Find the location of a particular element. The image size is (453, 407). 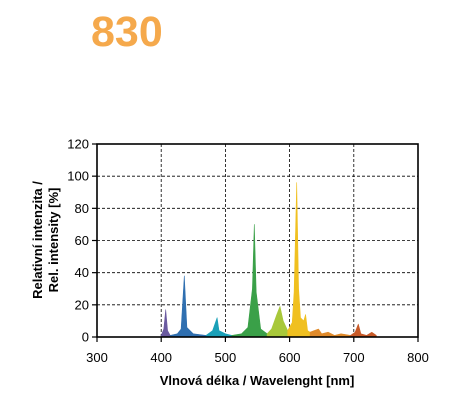

chart-title: 830 is located at coordinates (127, 32).